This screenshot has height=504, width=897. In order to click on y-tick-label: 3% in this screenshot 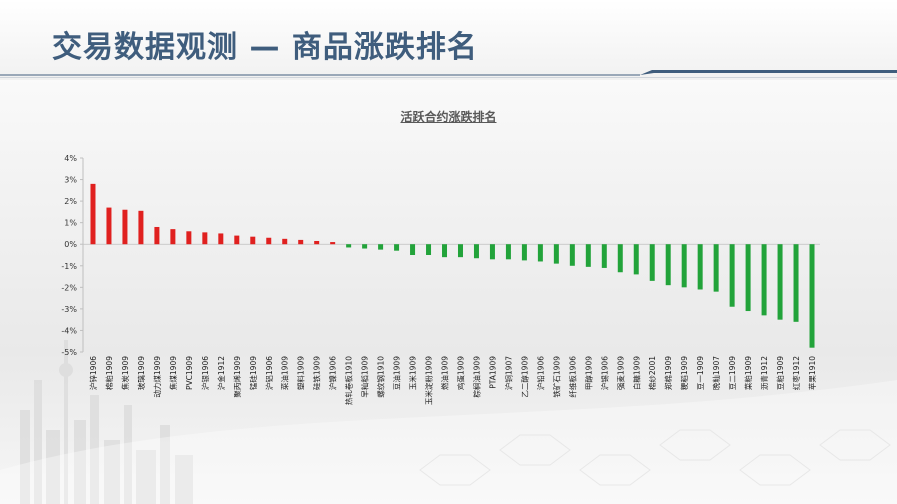, I will do `click(70, 180)`.